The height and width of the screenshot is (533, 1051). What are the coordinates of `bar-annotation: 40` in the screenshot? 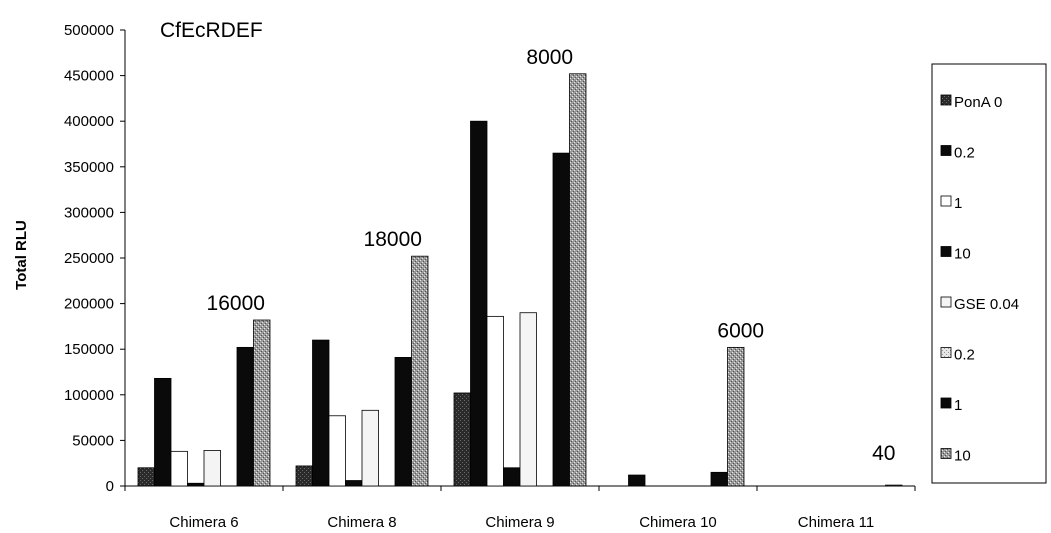 It's located at (883, 453).